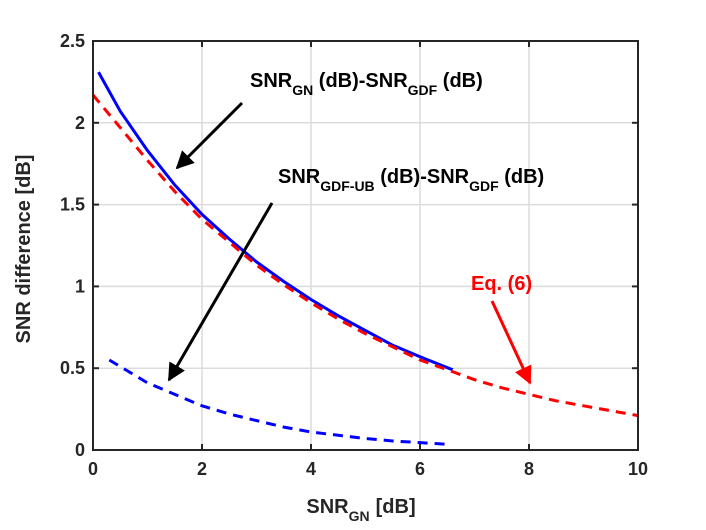 Image resolution: width=706 pixels, height=530 pixels. Describe the element at coordinates (511, 342) in the screenshot. I see `annotation-arrow-eq6` at that location.